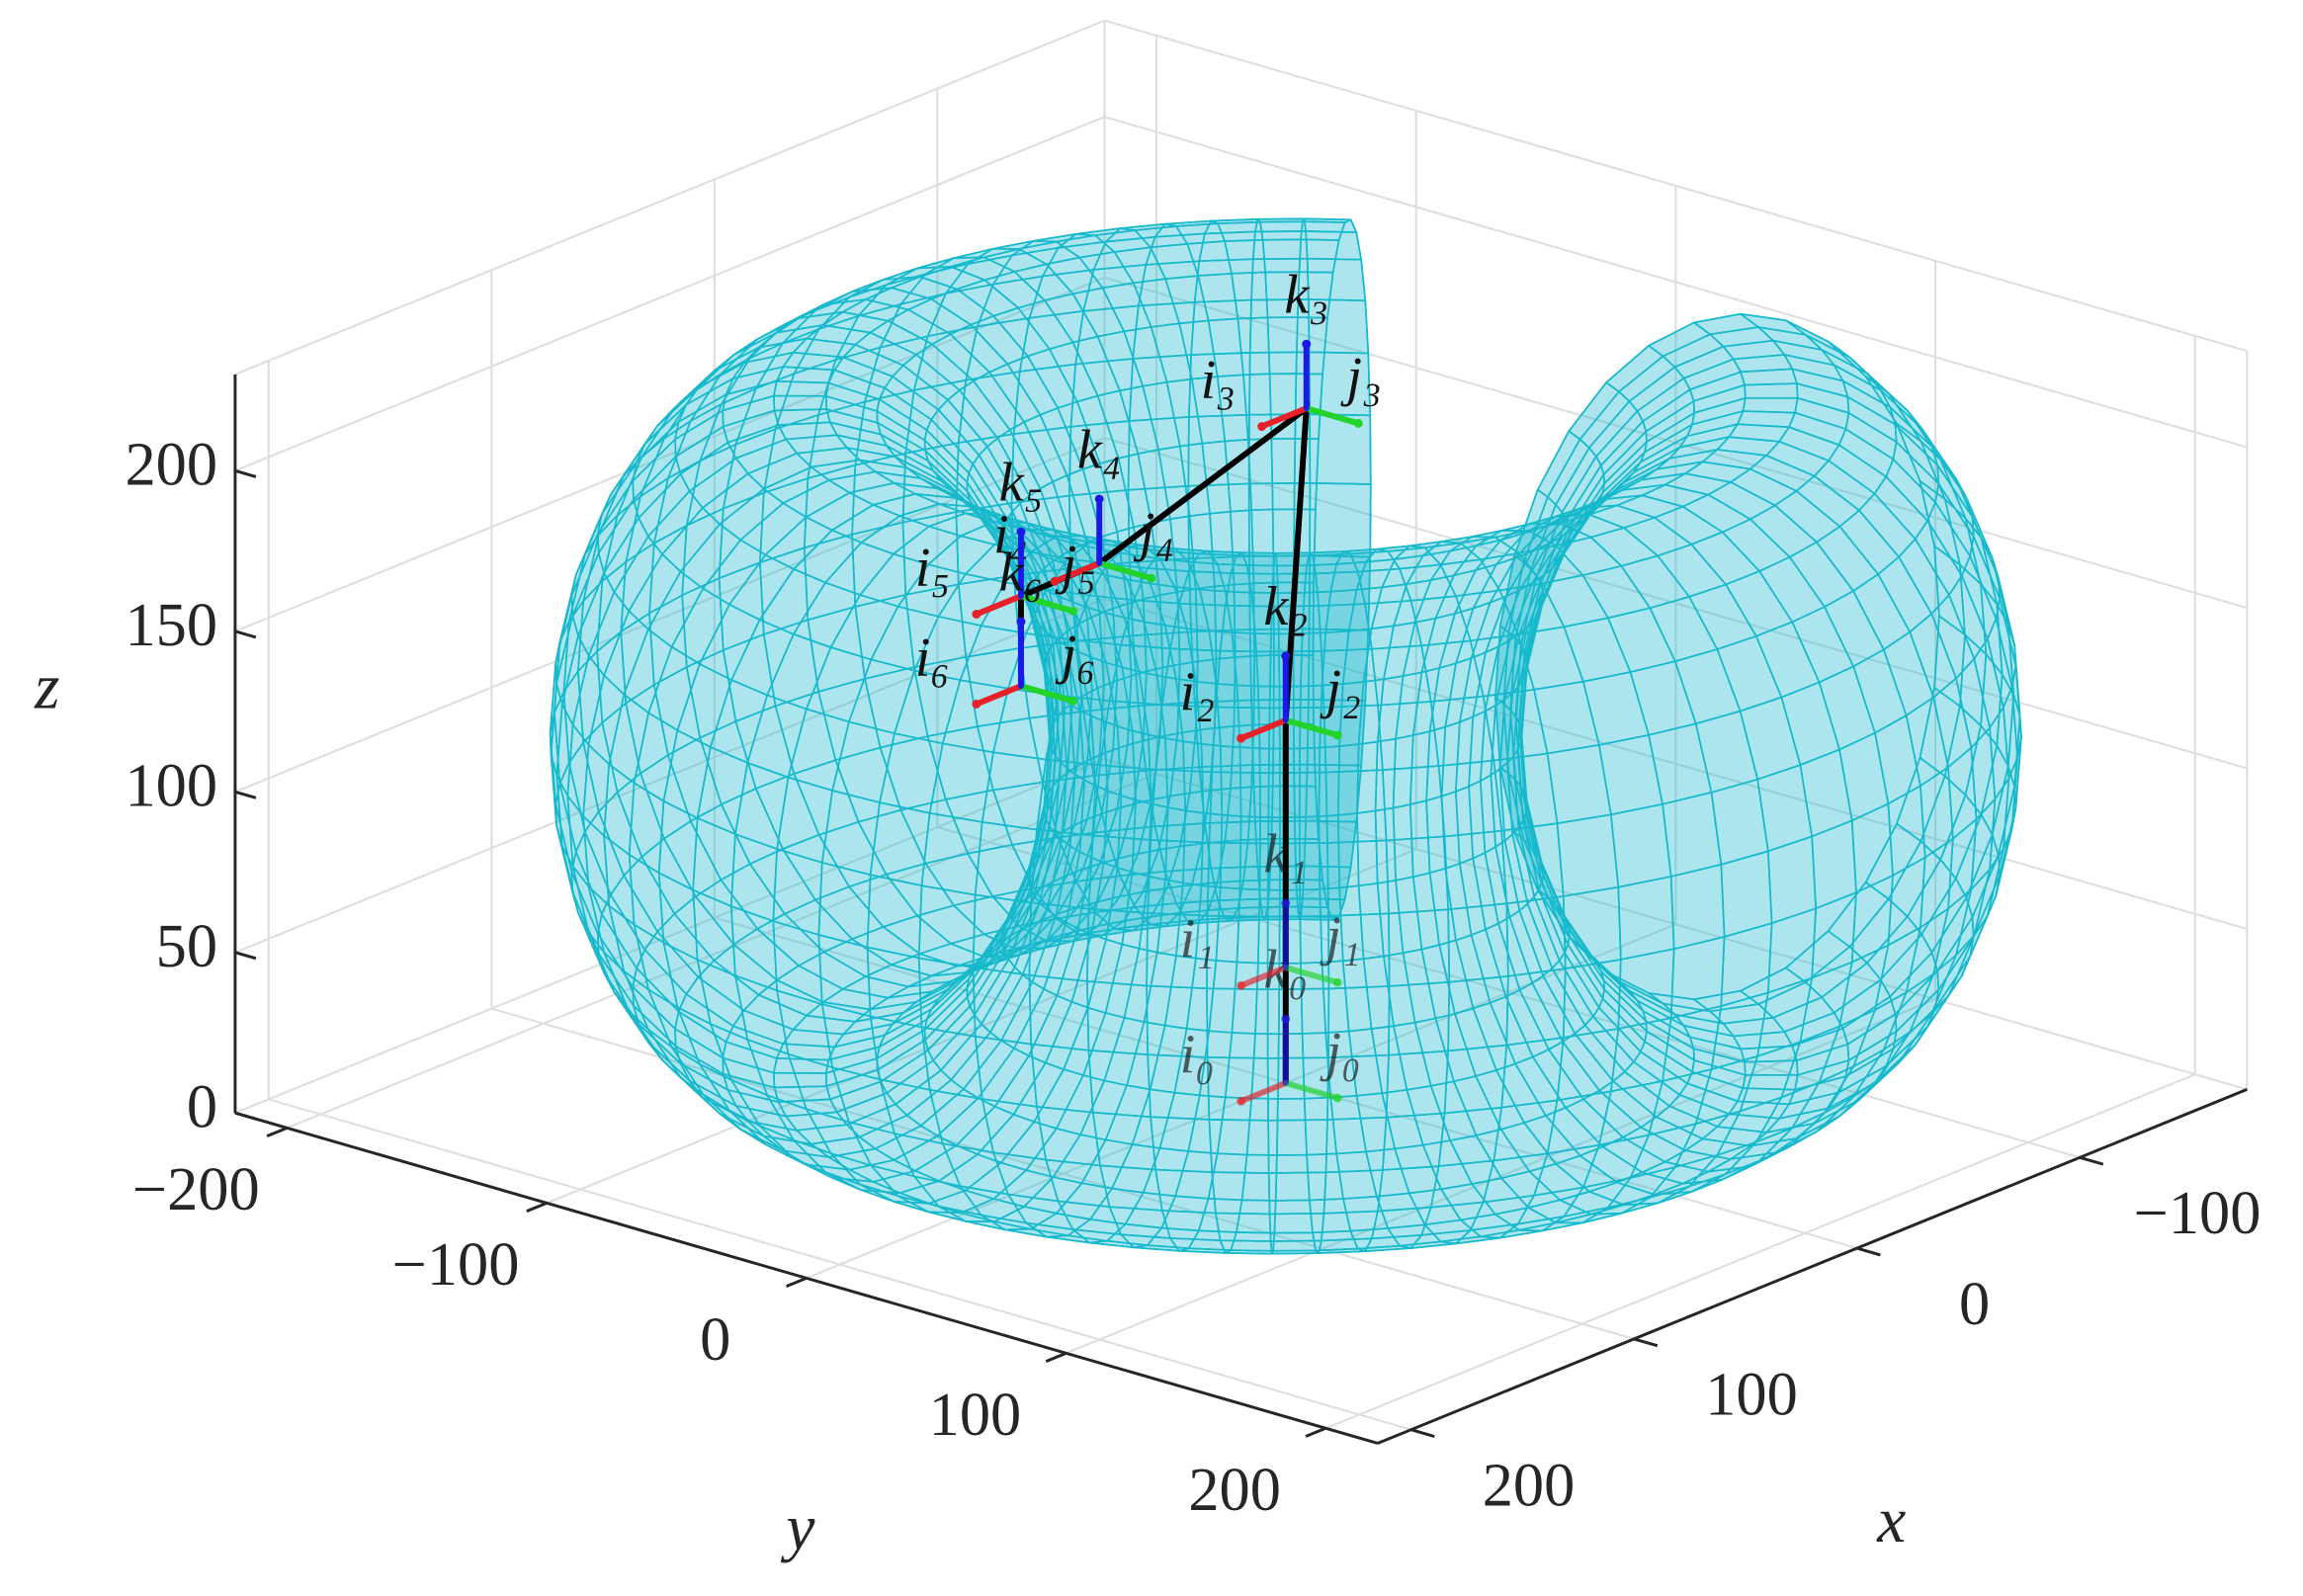 This screenshot has width=2303, height=1596. Describe the element at coordinates (1646, 1342) in the screenshot. I see `x-tick` at that location.